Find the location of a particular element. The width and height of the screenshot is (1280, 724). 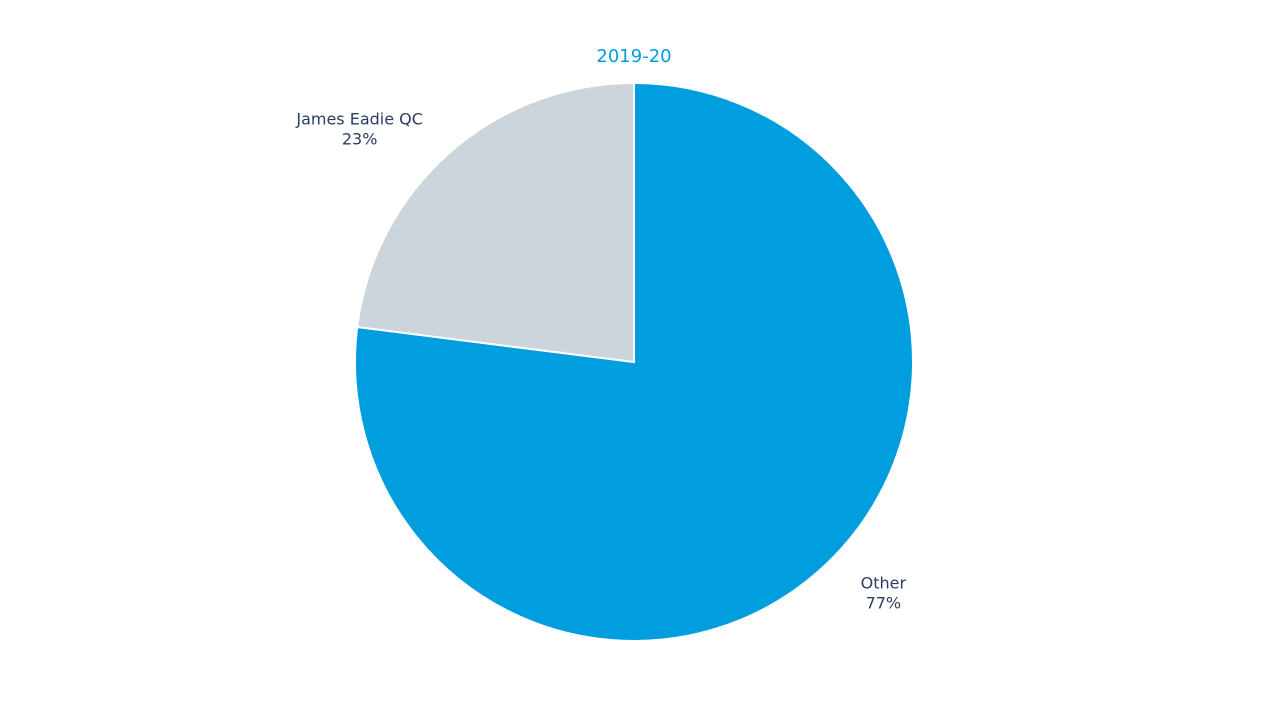

slice-label: James Eadie QC is located at coordinates (359, 119).